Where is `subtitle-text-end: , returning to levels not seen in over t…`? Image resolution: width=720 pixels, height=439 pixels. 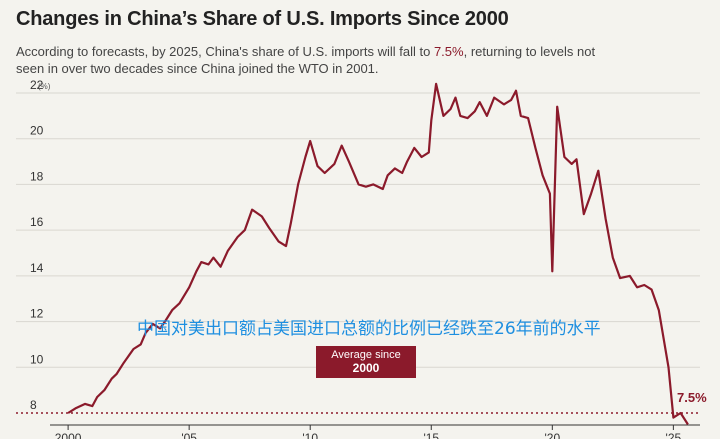 subtitle-text-end: , returning to levels not seen in over t… is located at coordinates (306, 60).